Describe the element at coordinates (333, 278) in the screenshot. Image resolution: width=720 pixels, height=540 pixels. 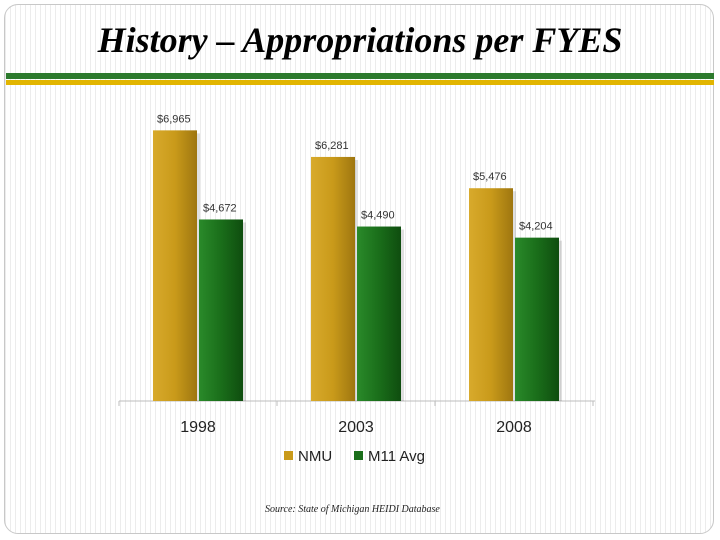
I see `bar-nmu-2003` at that location.